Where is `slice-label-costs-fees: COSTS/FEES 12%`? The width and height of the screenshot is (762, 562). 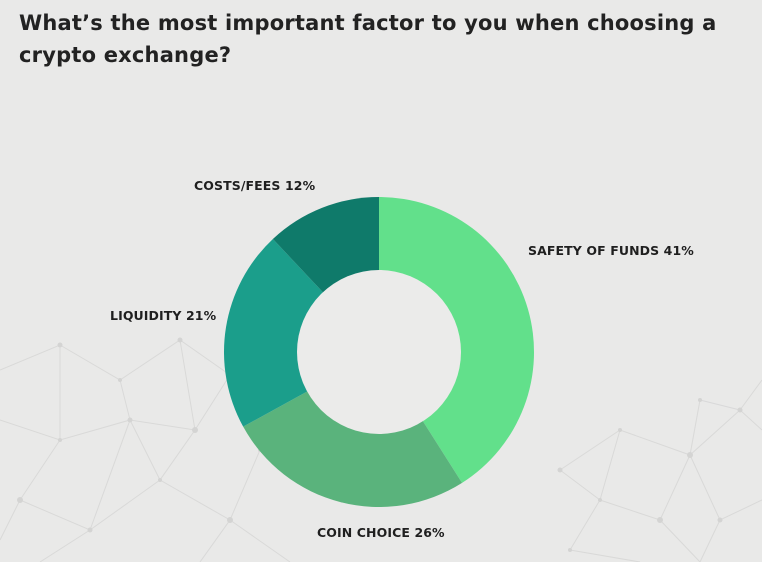 slice-label-costs-fees: COSTS/FEES 12% is located at coordinates (255, 185).